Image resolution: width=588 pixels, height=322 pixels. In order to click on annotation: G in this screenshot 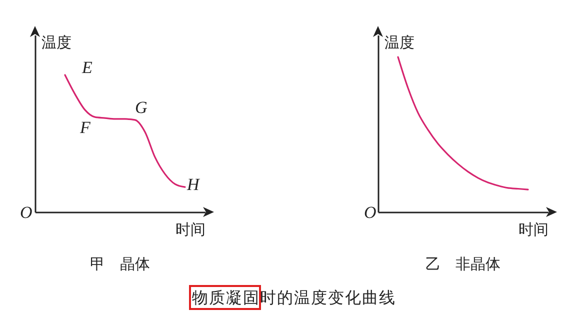, I will do `click(141, 107)`.